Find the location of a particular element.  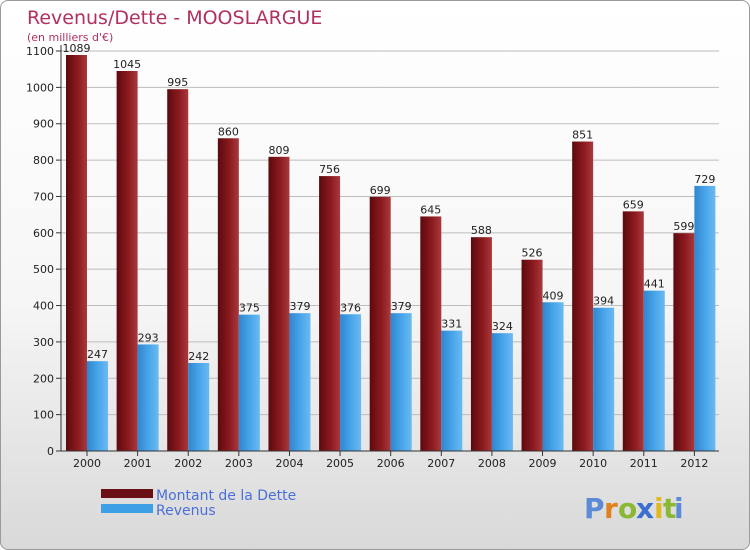

bar-revenus-2011 is located at coordinates (654, 370).